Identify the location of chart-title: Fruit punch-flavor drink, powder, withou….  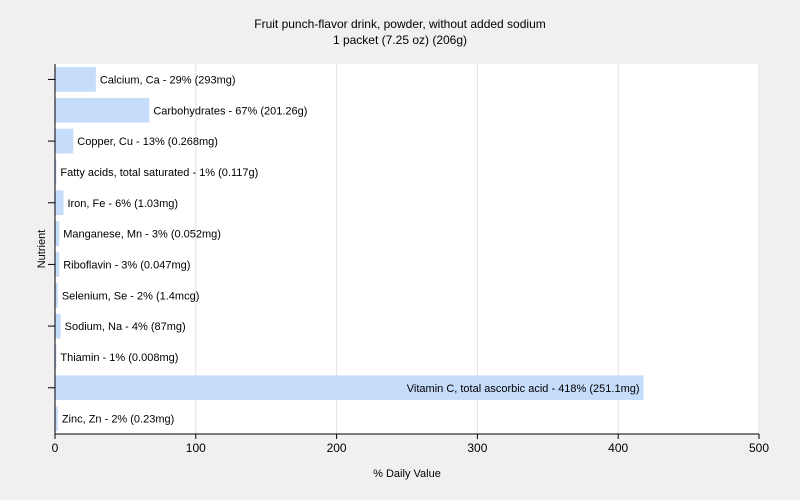
(400, 24).